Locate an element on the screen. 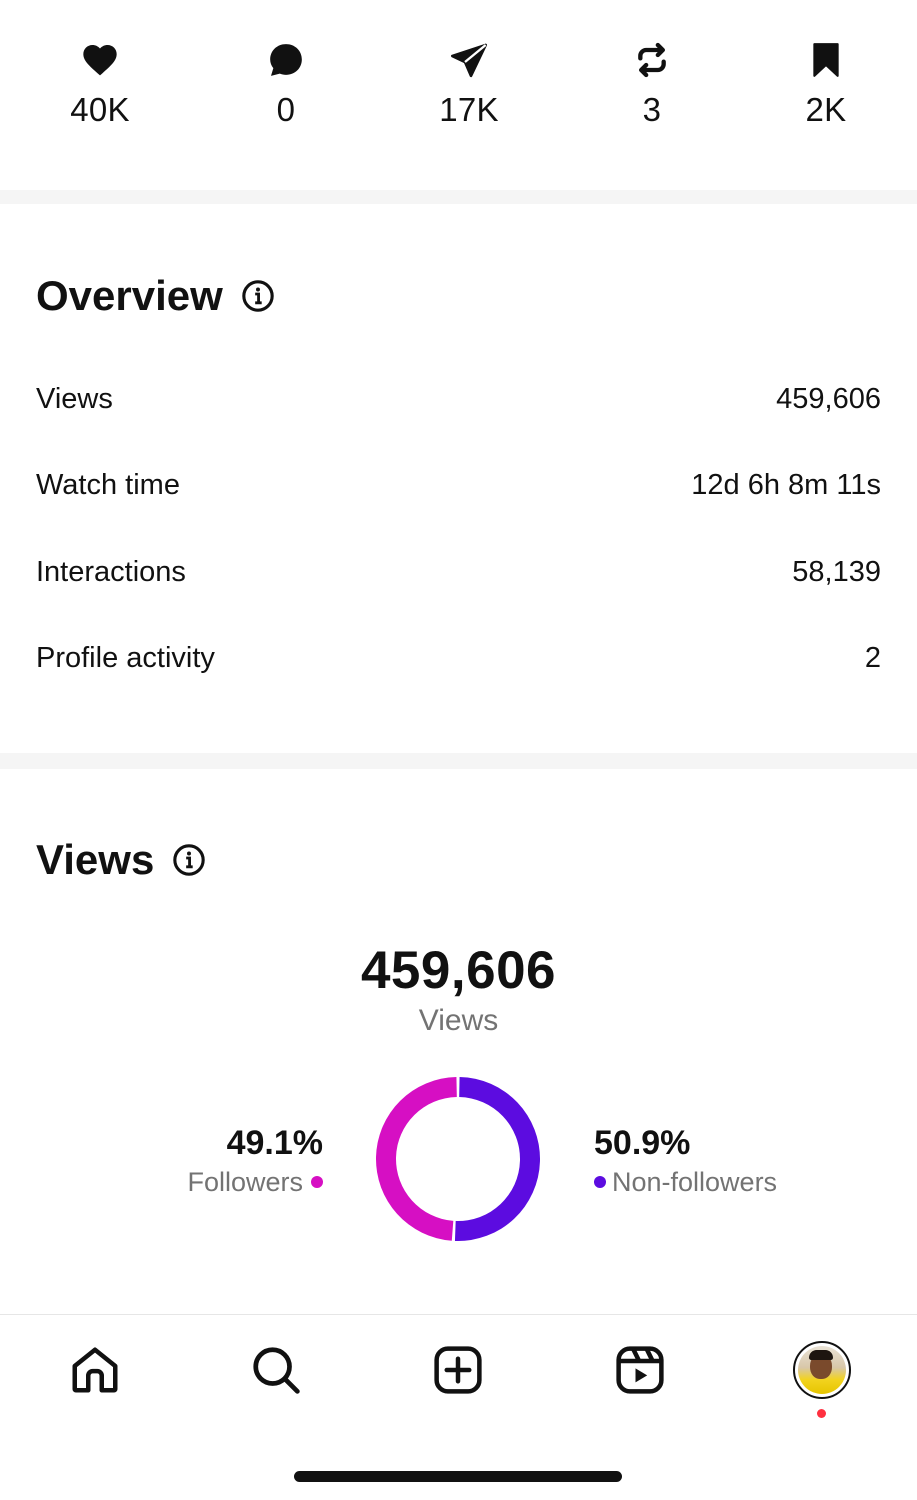 This screenshot has width=917, height=1500. create-icon is located at coordinates (458, 1370).